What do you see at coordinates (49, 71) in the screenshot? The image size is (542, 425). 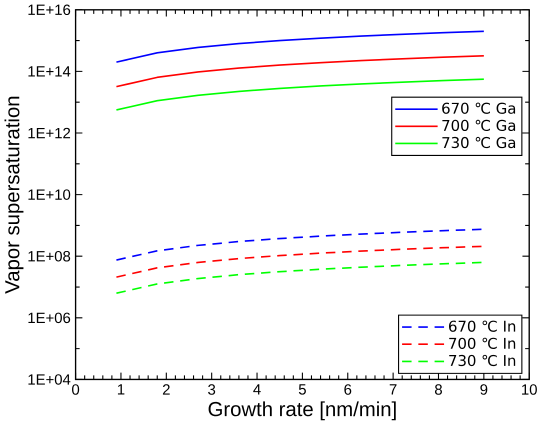 I see `y-tick-label: 1E+14` at bounding box center [49, 71].